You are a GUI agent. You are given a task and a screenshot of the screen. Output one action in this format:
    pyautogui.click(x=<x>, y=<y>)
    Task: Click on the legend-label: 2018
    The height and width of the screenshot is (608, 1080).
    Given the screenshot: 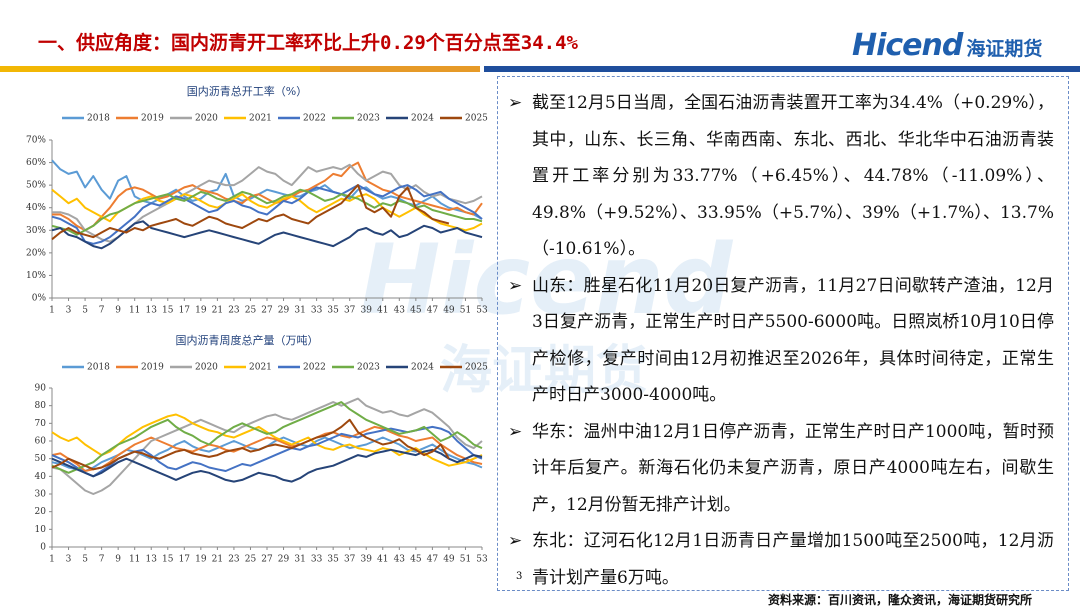 What is the action you would take?
    pyautogui.click(x=98, y=368)
    